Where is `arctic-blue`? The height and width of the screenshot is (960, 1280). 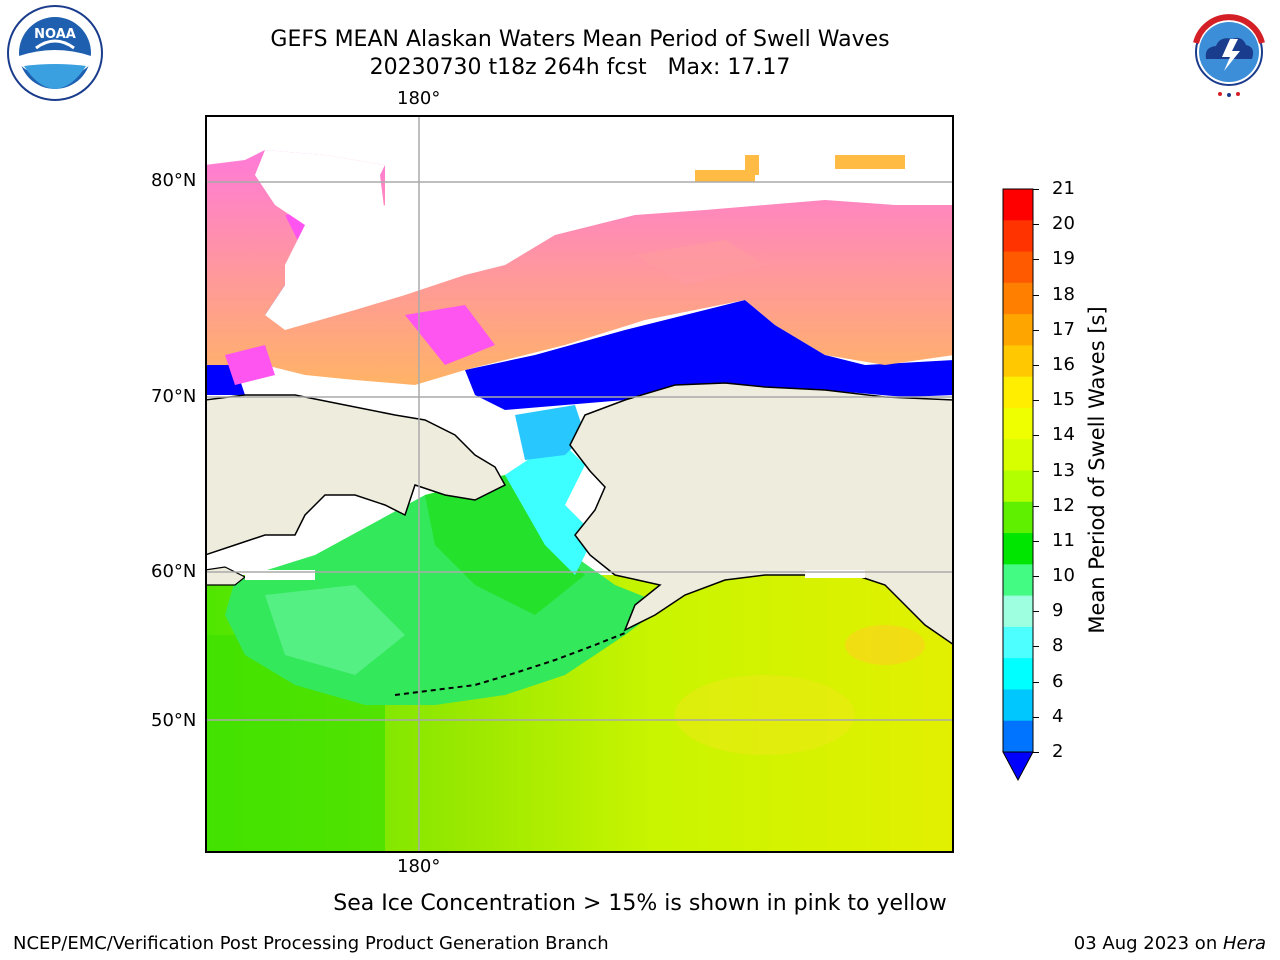 arctic-blue is located at coordinates (709, 355).